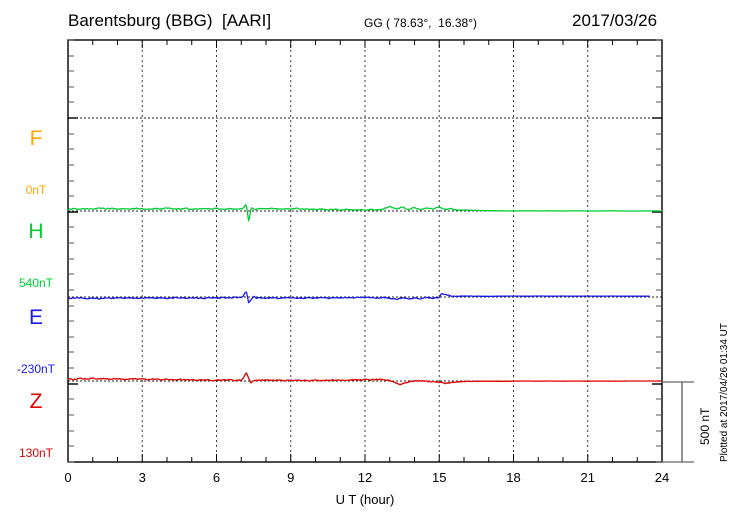 The width and height of the screenshot is (730, 520). What do you see at coordinates (365, 477) in the screenshot?
I see `x-tick-label-12: 12` at bounding box center [365, 477].